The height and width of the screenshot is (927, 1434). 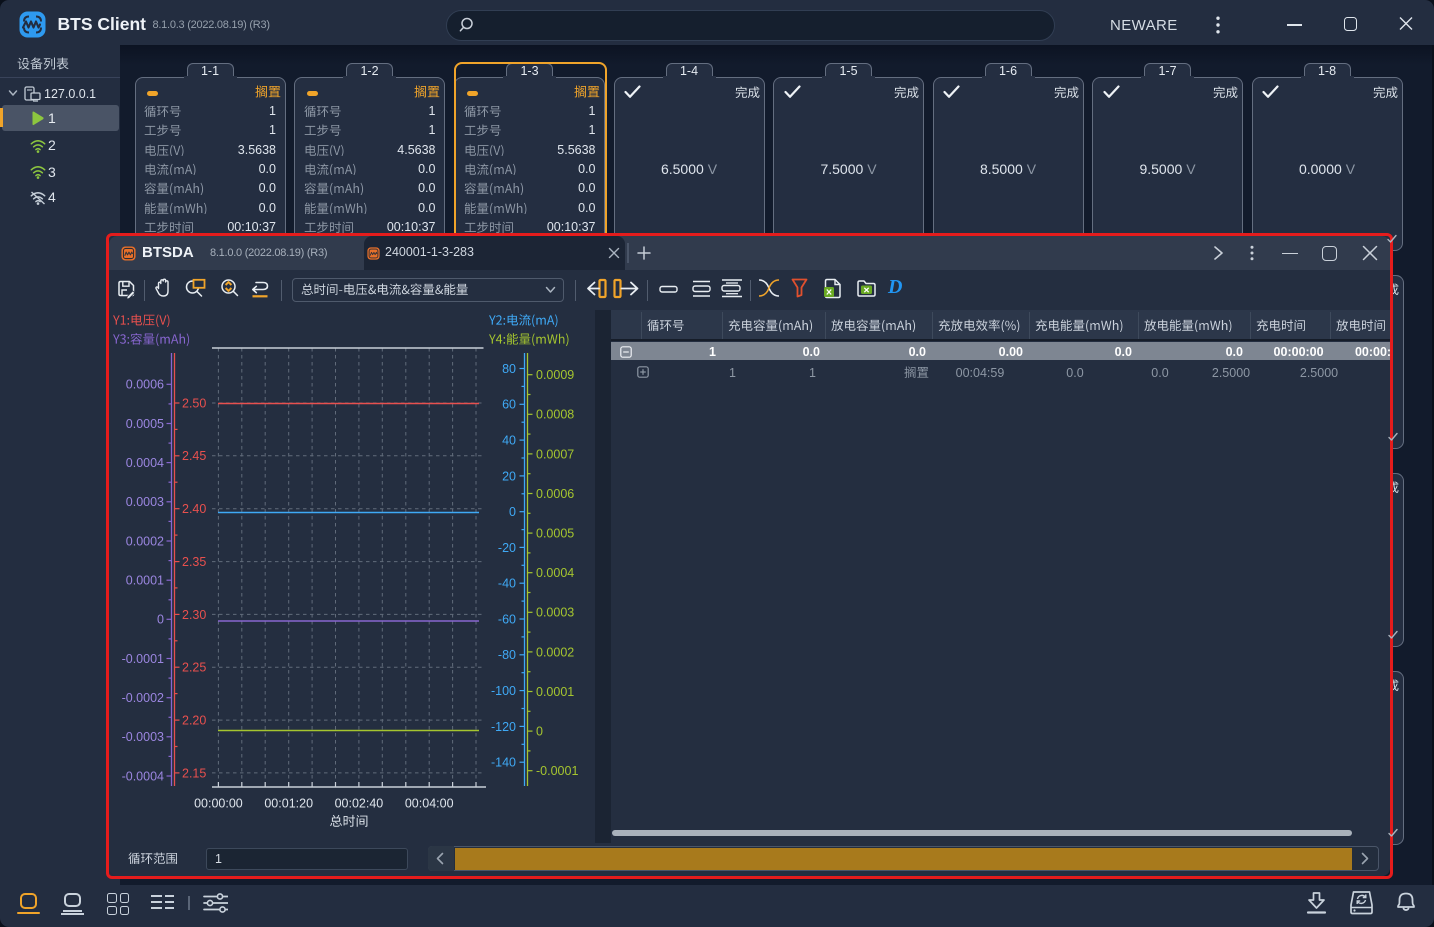 I want to click on svg-text: 40, so click(x=509, y=441).